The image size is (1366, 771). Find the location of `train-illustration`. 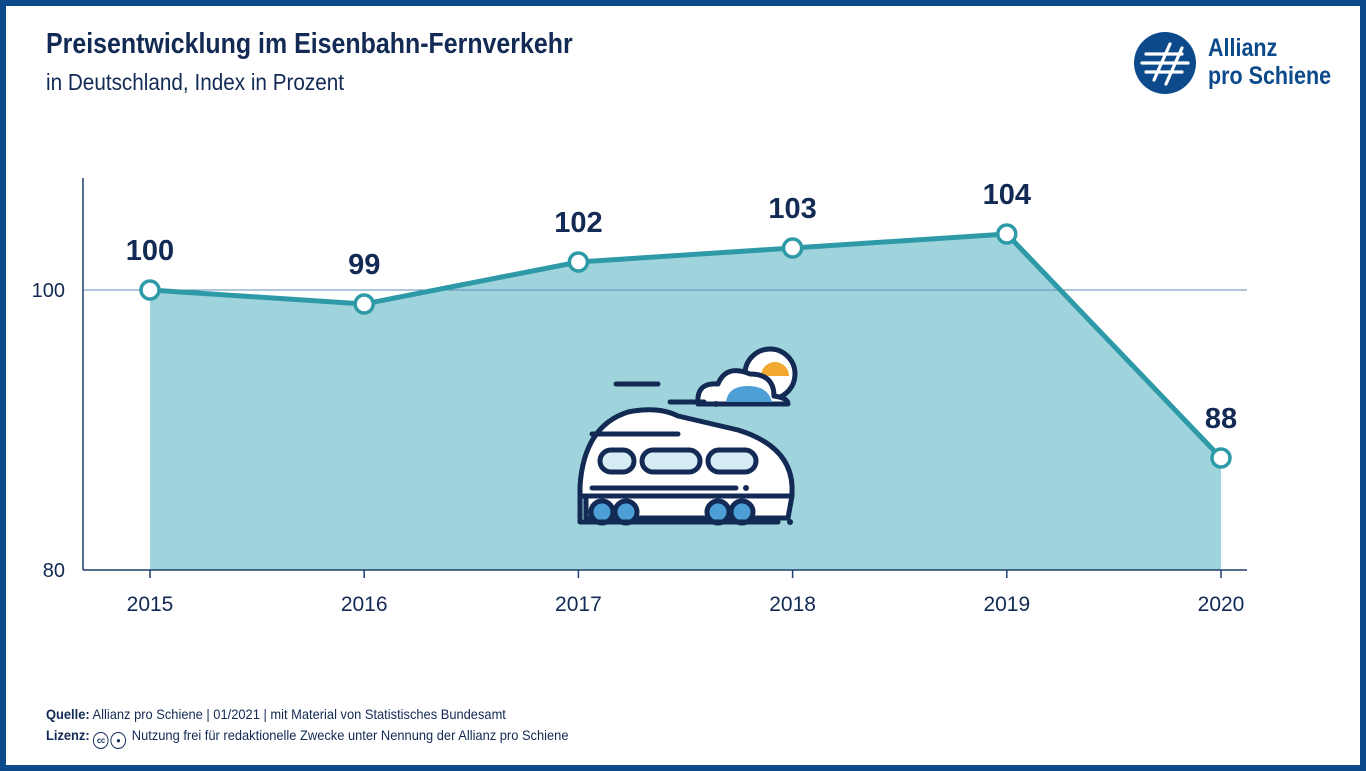

train-illustration is located at coordinates (687, 436).